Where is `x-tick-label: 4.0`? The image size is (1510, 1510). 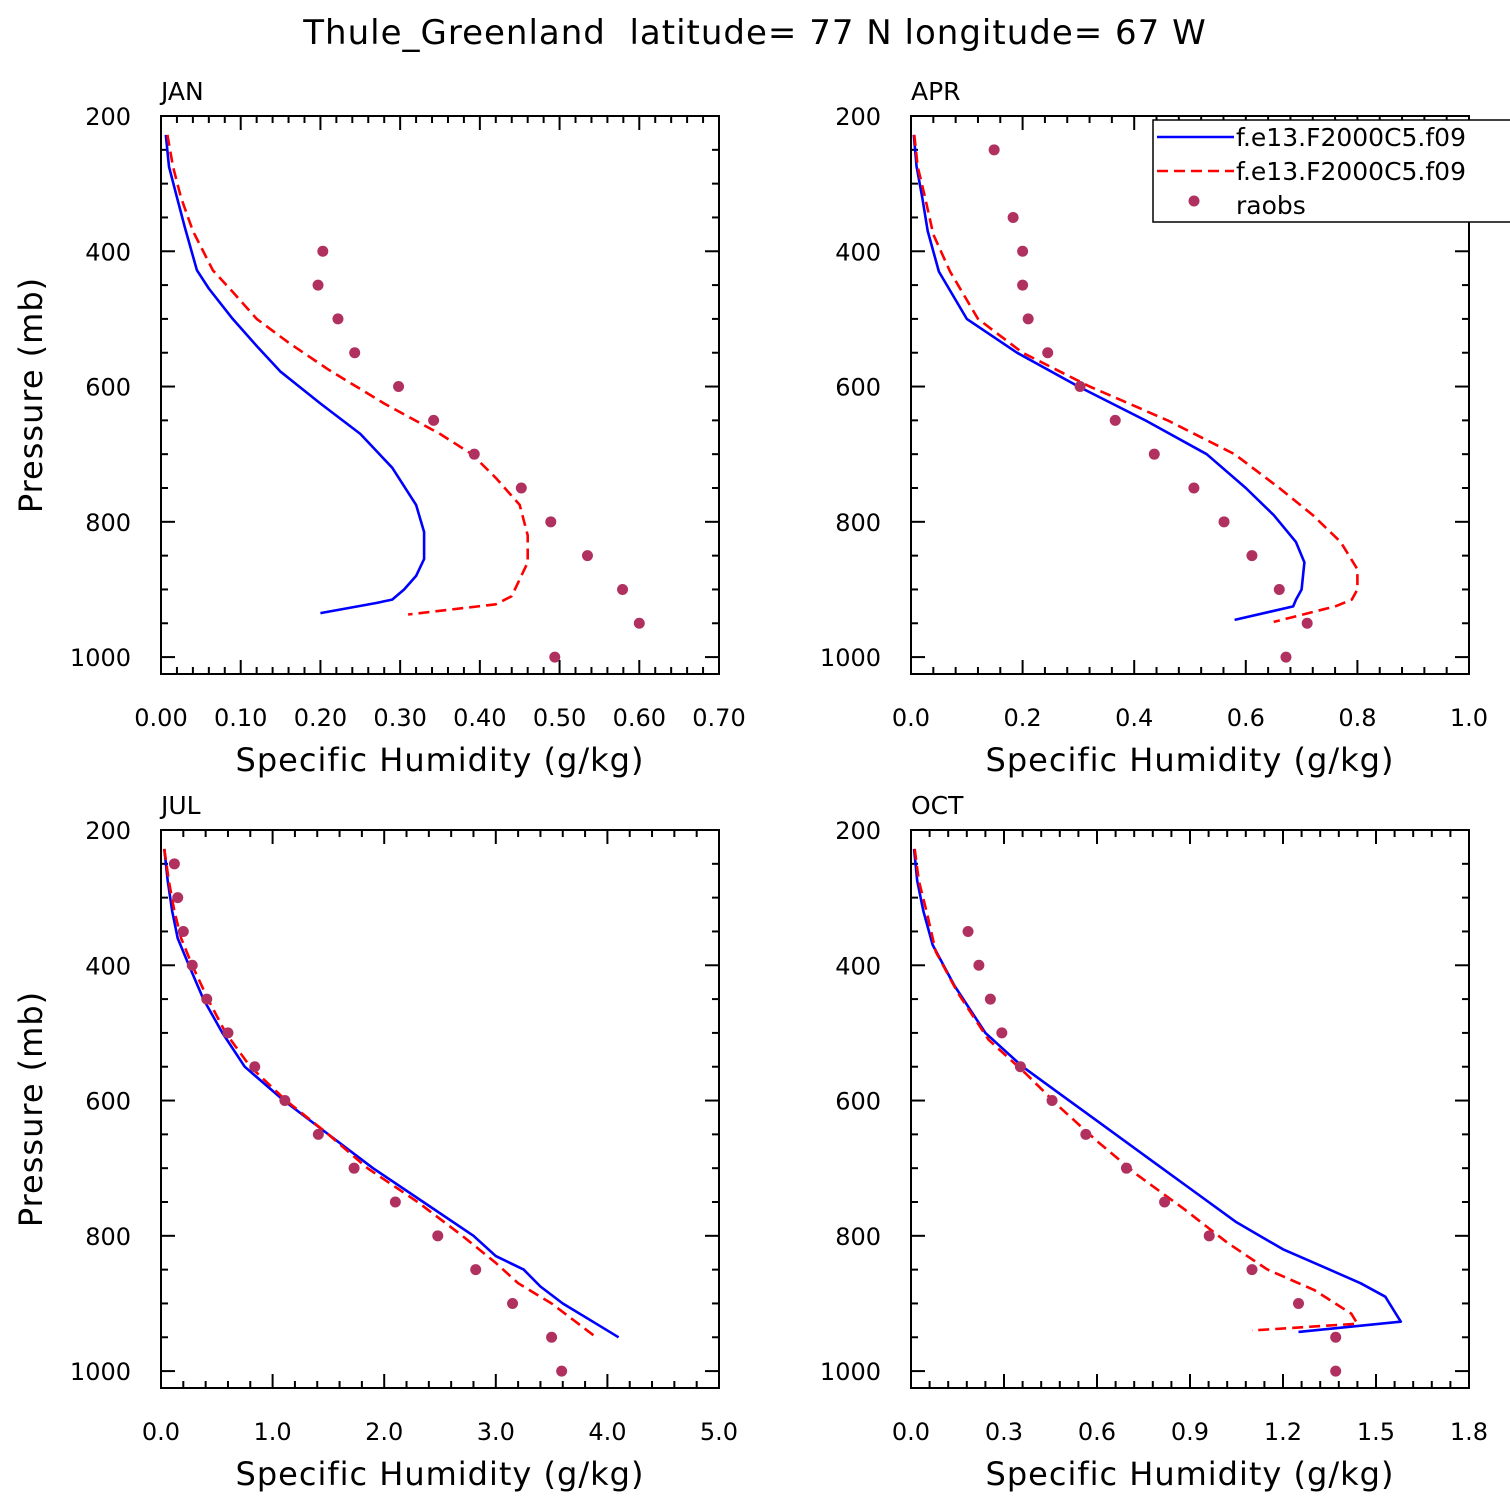
x-tick-label: 4.0 is located at coordinates (607, 1432).